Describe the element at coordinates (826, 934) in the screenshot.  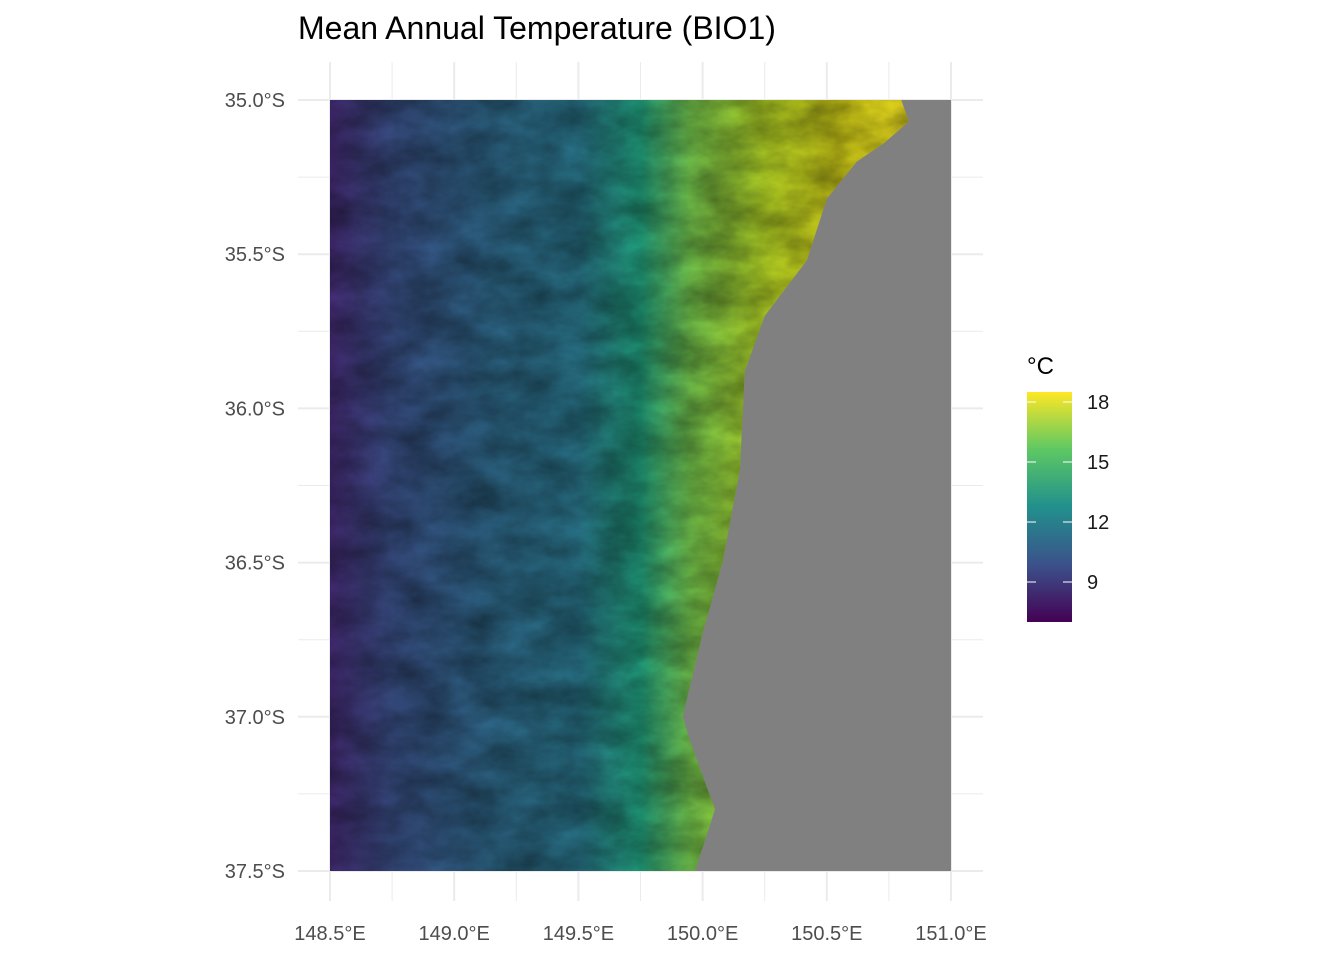
I see `x-tick-label: 150.5°E` at that location.